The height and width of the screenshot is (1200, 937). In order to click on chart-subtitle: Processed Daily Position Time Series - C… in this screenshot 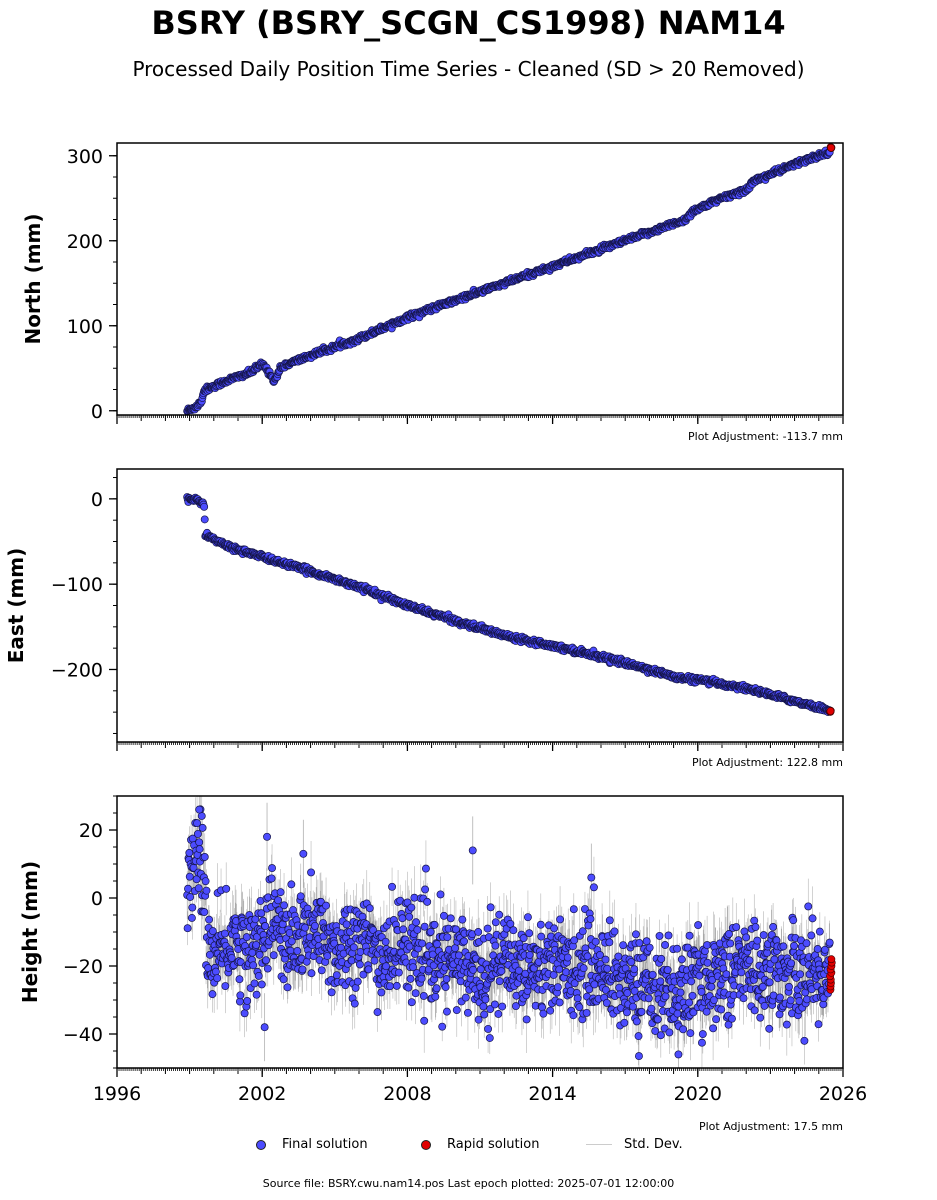, I will do `click(468, 69)`.